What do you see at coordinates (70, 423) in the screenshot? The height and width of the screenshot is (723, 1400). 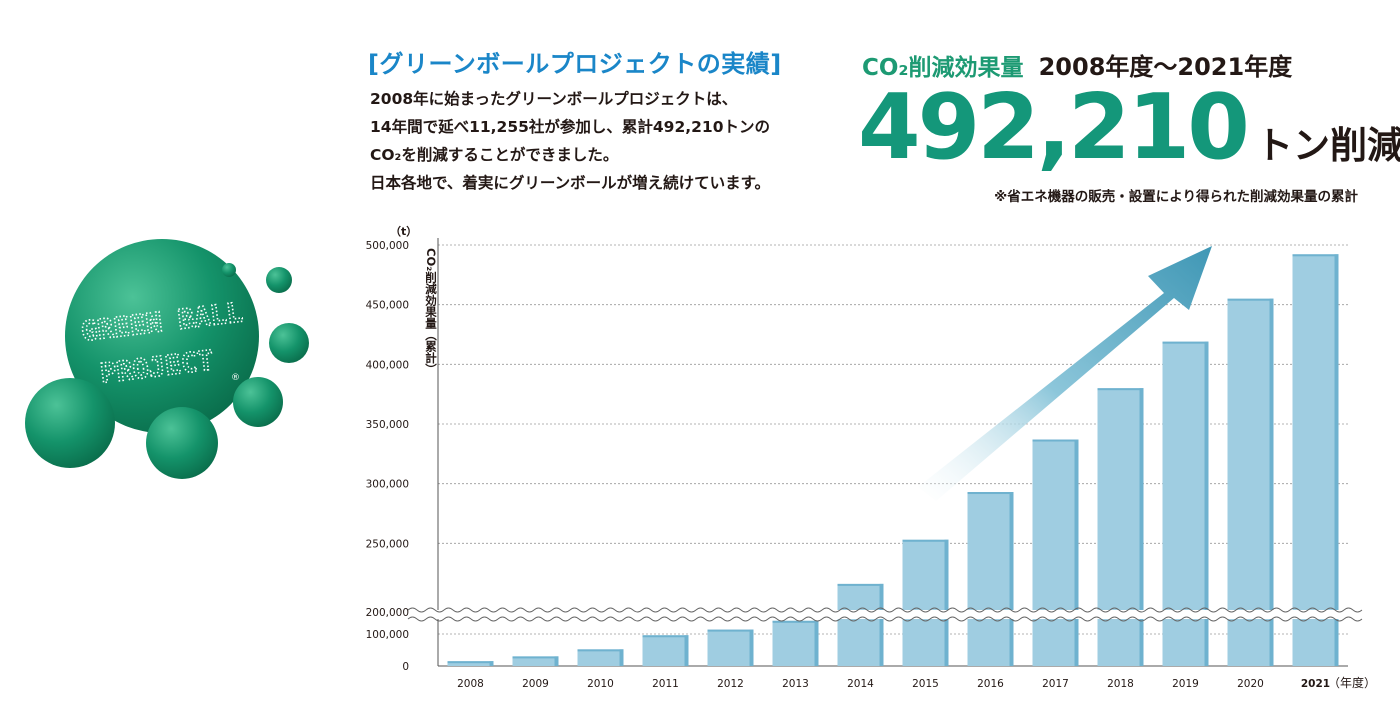 I see `logo-ball-left` at bounding box center [70, 423].